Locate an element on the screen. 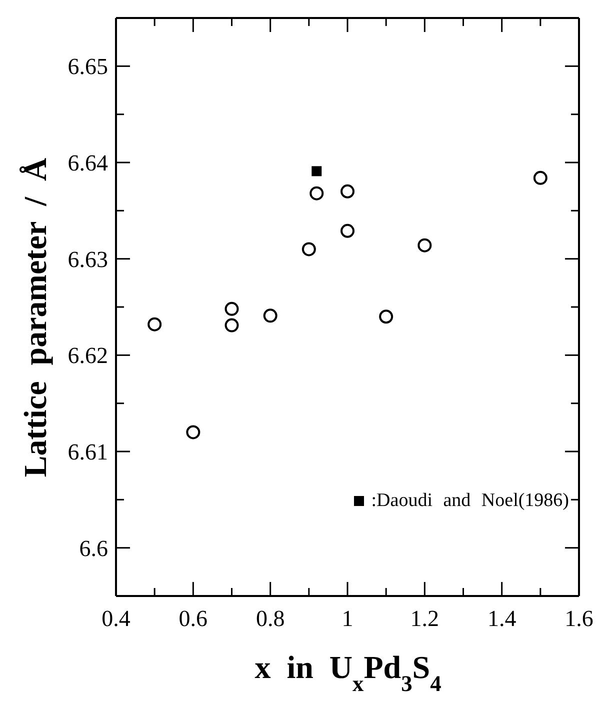 This screenshot has height=702, width=599. x-tick-label: 0.8 is located at coordinates (270, 618).